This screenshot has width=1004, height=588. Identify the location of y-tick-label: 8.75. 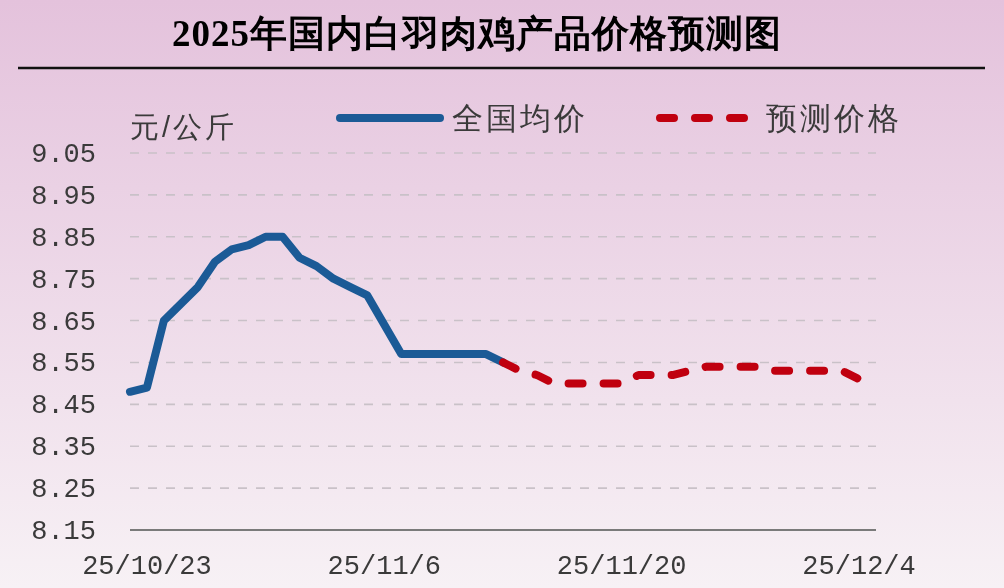
(63, 280).